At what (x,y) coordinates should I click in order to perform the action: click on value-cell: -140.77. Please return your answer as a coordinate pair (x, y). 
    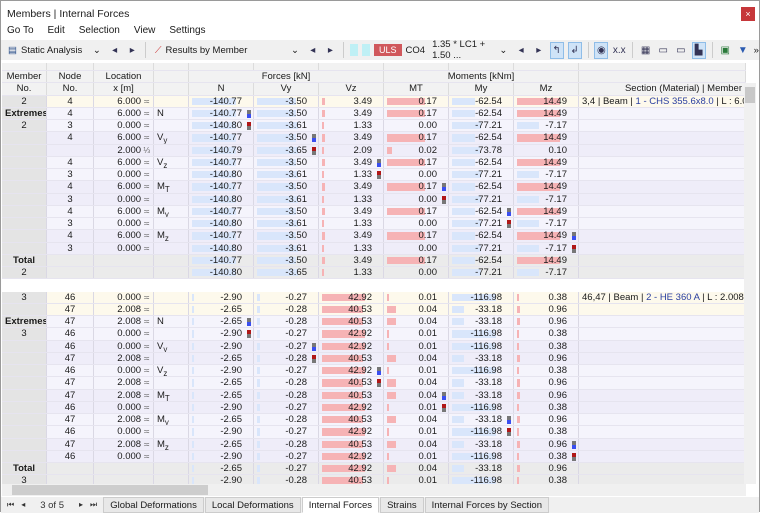
    Looking at the image, I should click on (221, 138).